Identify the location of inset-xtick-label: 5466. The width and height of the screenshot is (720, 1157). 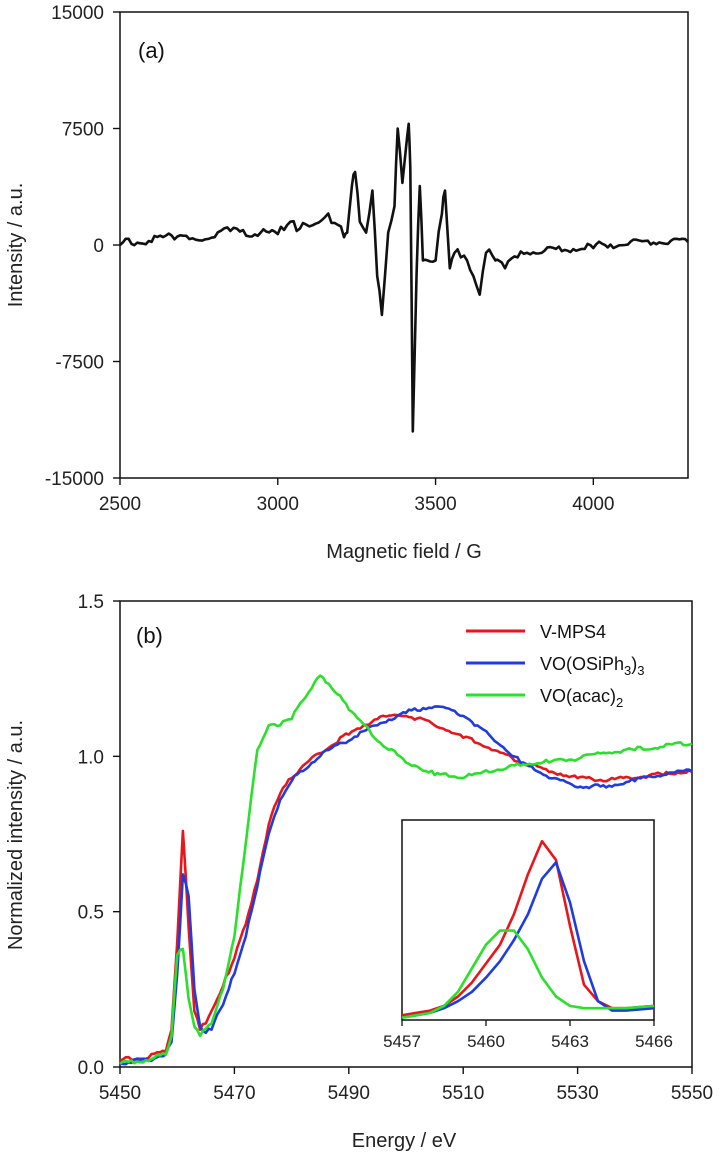
(654, 1041).